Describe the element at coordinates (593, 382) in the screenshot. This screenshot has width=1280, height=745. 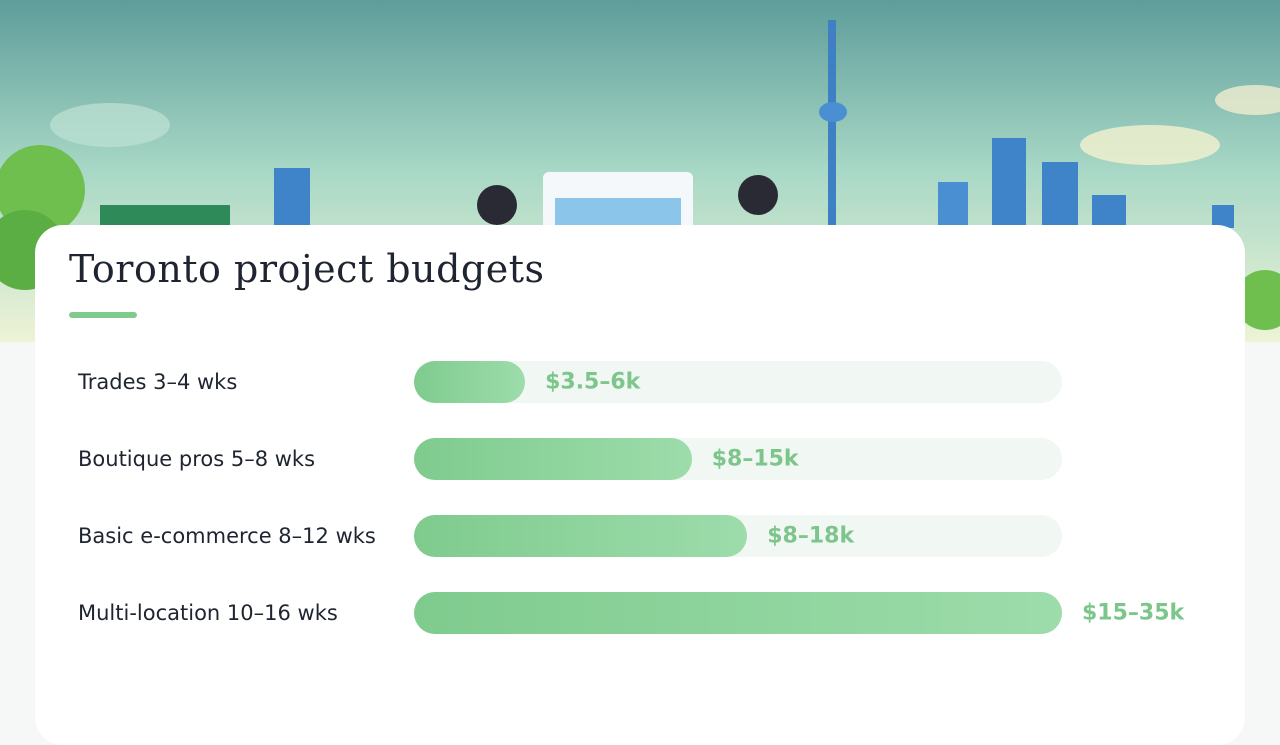
I see `value-label: $3.5–6k` at that location.